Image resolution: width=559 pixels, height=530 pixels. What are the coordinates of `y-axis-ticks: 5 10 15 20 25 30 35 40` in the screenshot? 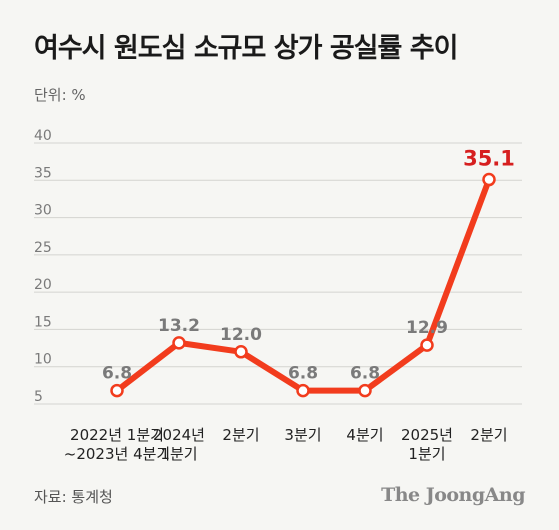 It's located at (43, 266).